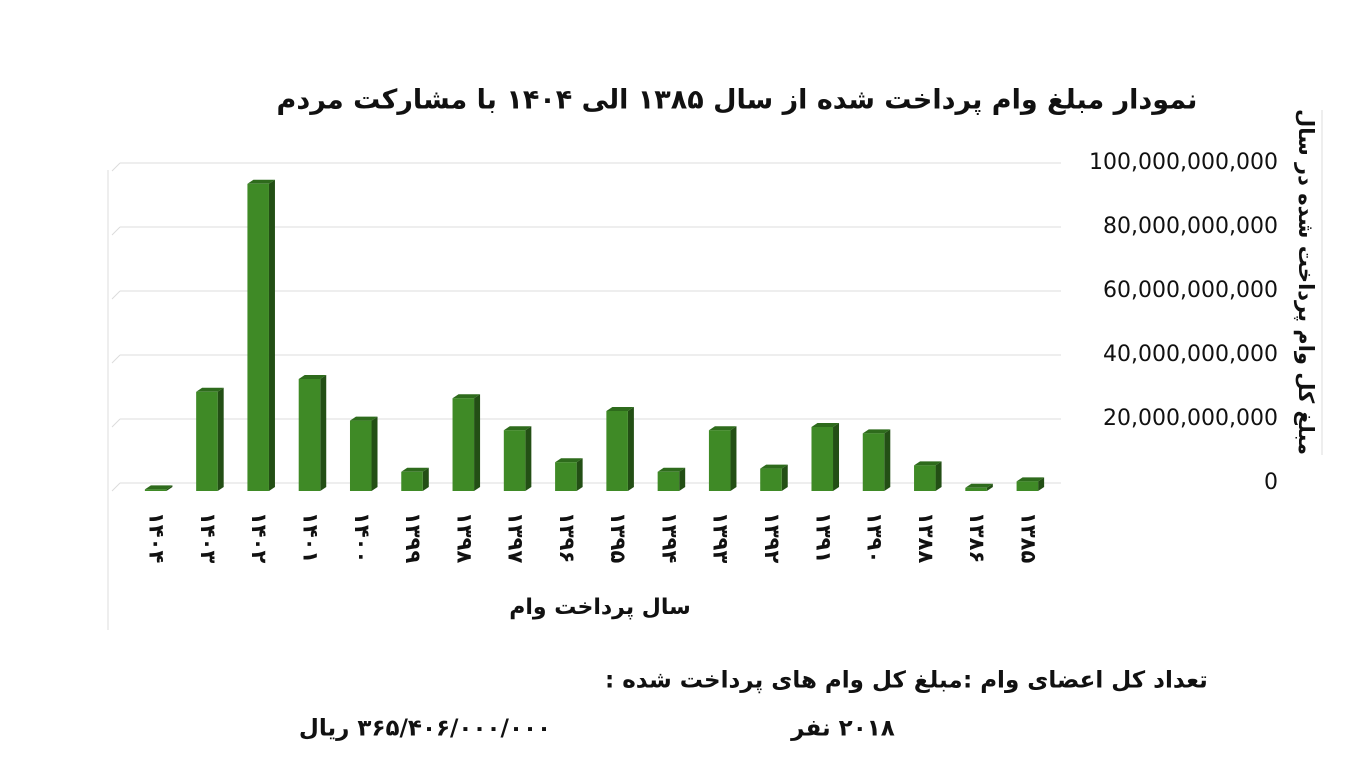 The height and width of the screenshot is (768, 1366). I want to click on y-tick-label: 40,000,000,000, so click(1190, 354).